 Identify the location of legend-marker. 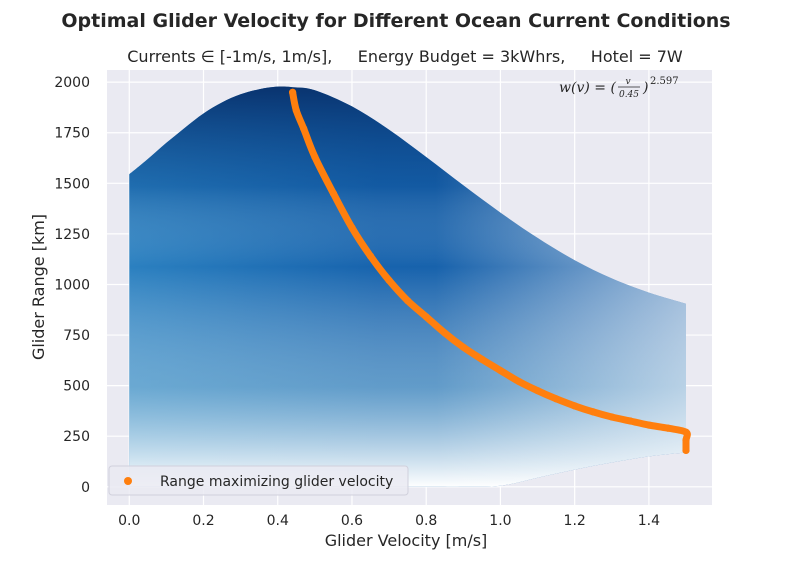
(128, 481).